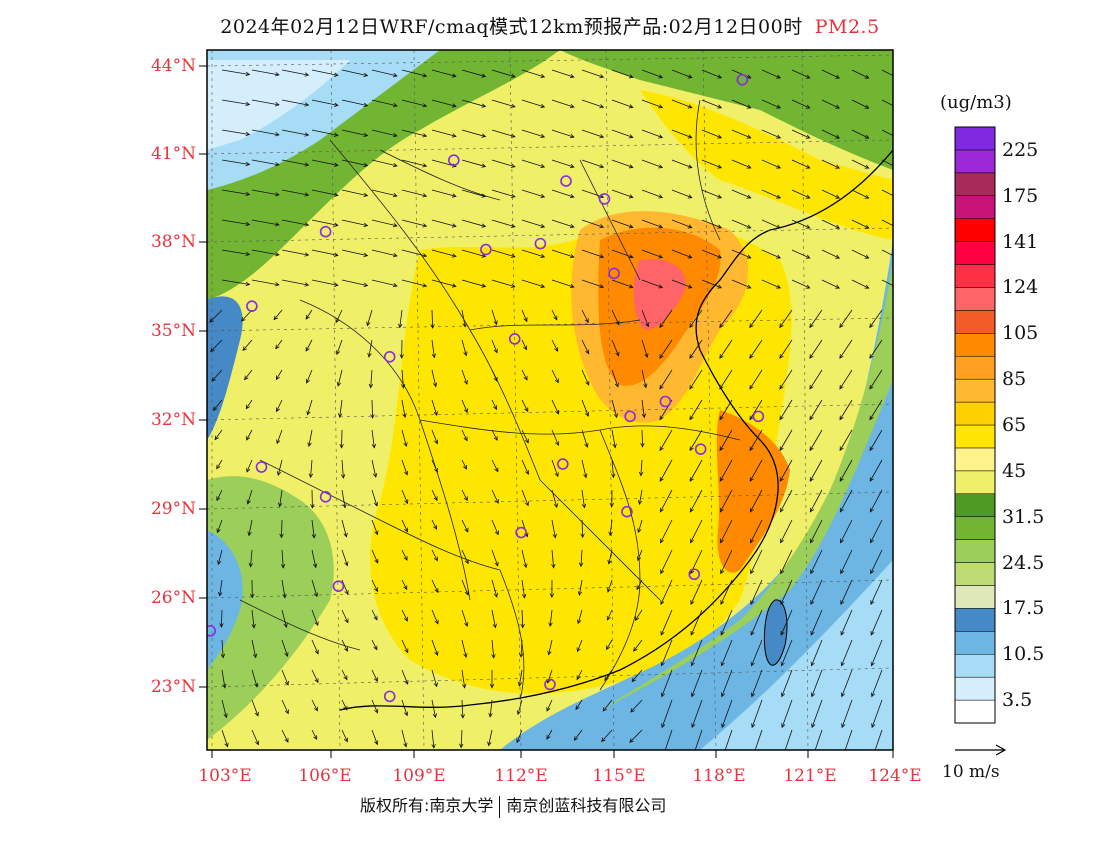 This screenshot has width=1100, height=850. Describe the element at coordinates (604, 199) in the screenshot. I see `city-marker` at that location.